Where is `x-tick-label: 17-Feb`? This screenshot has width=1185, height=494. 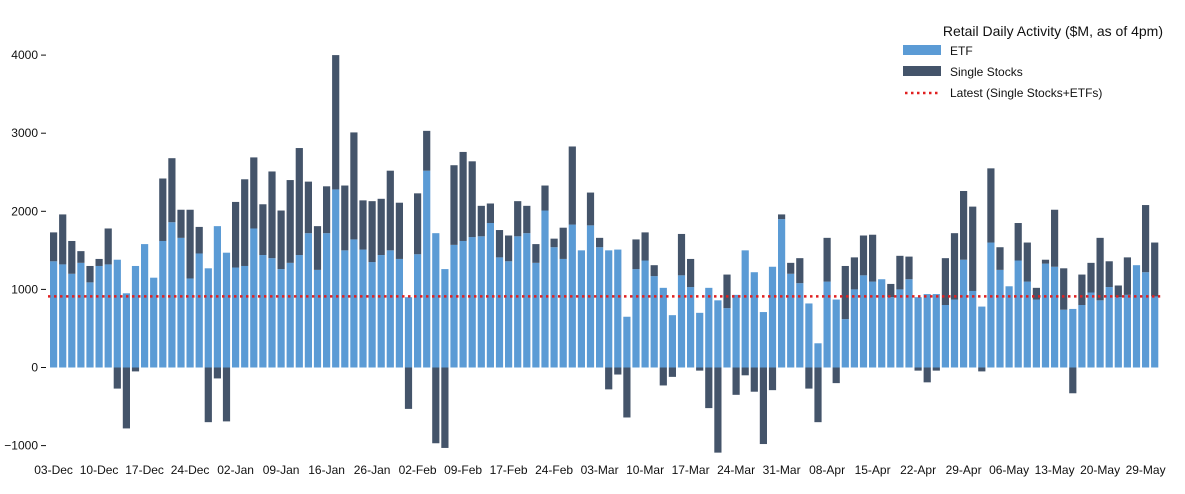
x-tick-label: 17-Feb is located at coordinates (509, 470).